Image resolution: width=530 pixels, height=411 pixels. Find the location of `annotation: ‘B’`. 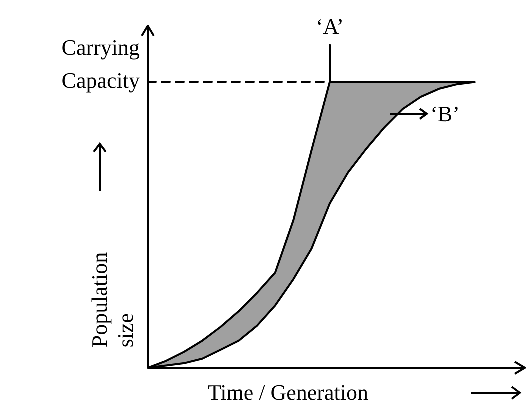

annotation: ‘B’ is located at coordinates (445, 113).